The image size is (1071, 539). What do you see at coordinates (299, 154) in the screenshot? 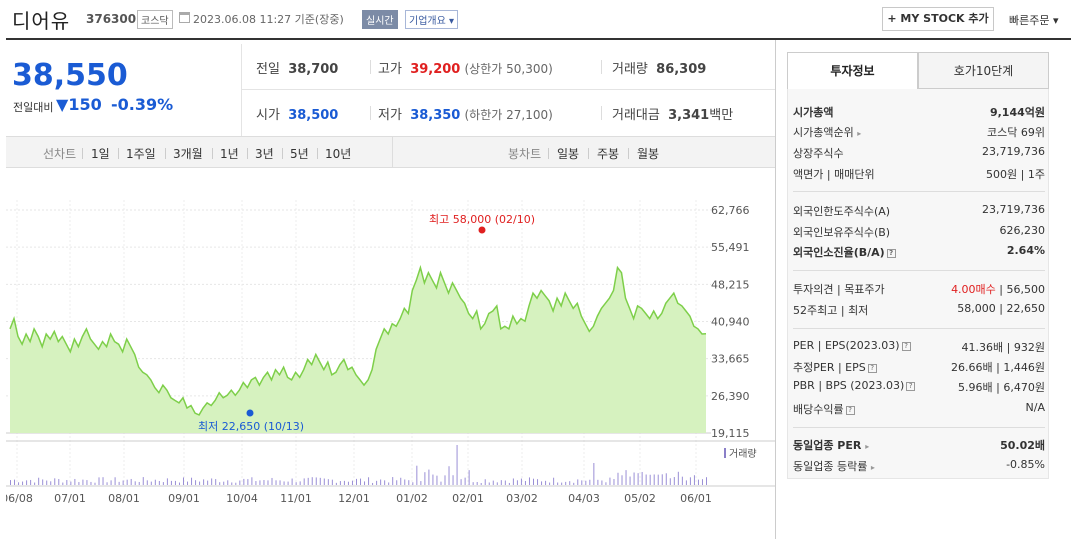
I see `tab-5y: 5년` at bounding box center [299, 154].